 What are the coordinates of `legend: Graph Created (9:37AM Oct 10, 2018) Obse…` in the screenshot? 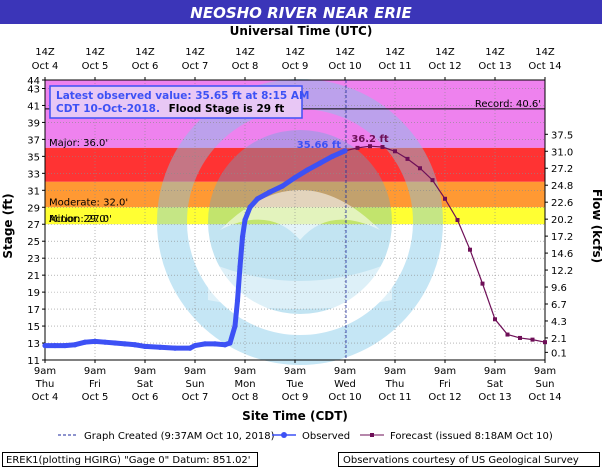 It's located at (305, 436).